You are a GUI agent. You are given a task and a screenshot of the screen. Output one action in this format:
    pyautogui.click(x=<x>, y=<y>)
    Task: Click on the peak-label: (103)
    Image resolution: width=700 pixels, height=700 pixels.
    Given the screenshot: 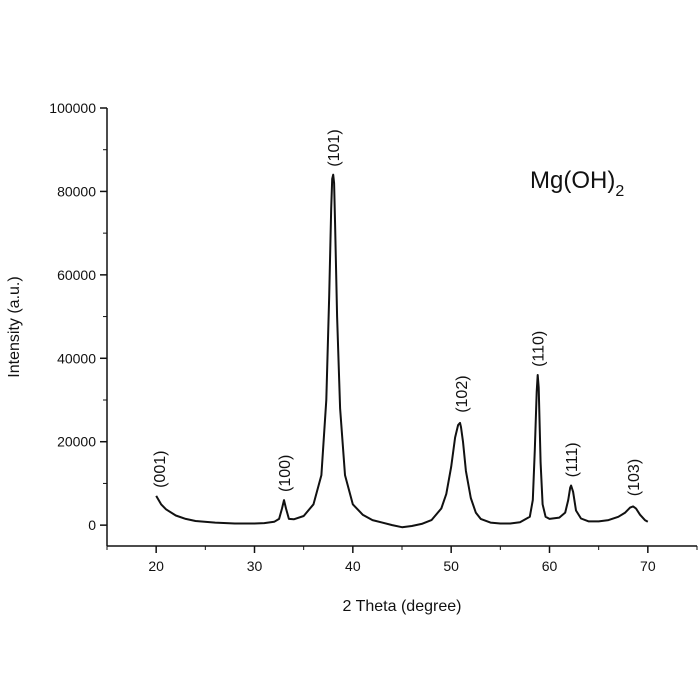 What is the action you would take?
    pyautogui.click(x=634, y=477)
    